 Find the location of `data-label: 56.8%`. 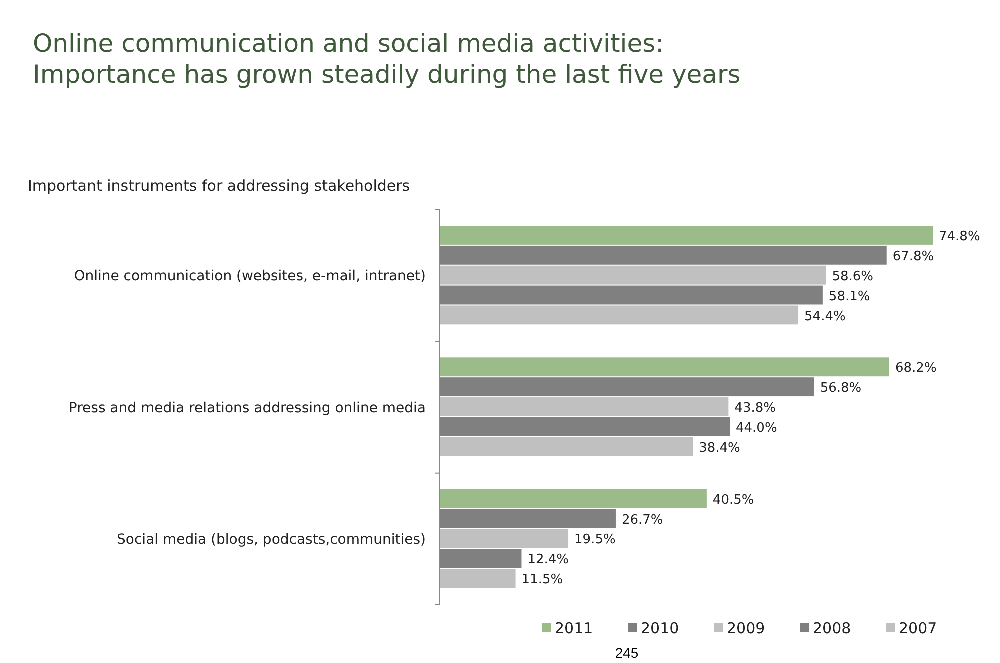

data-label: 56.8% is located at coordinates (841, 388).